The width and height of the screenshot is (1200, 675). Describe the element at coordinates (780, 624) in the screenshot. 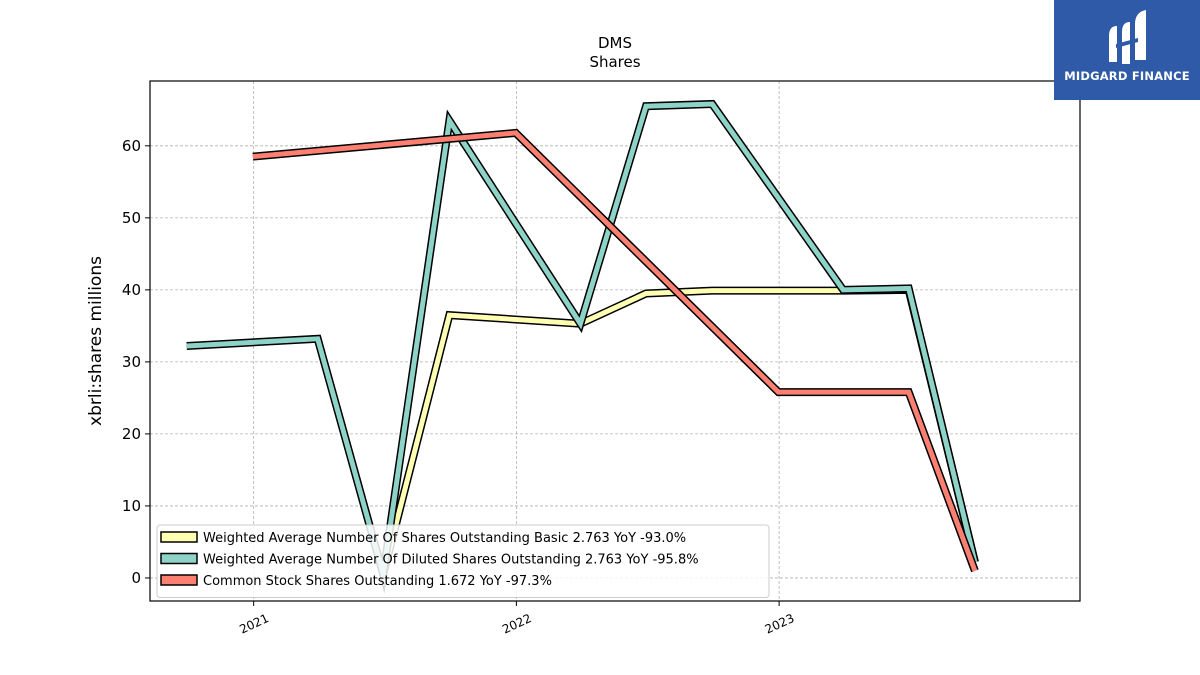

I see `x-tick-label: 2023` at that location.